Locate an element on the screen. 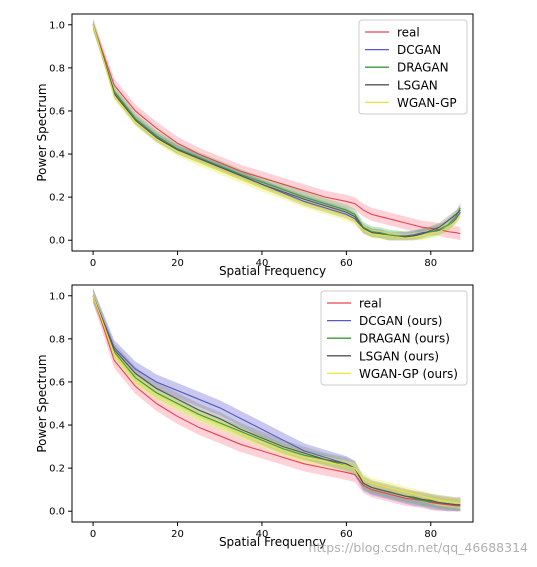 The image size is (537, 567). legend-label: DCGAN (ours) is located at coordinates (400, 321).